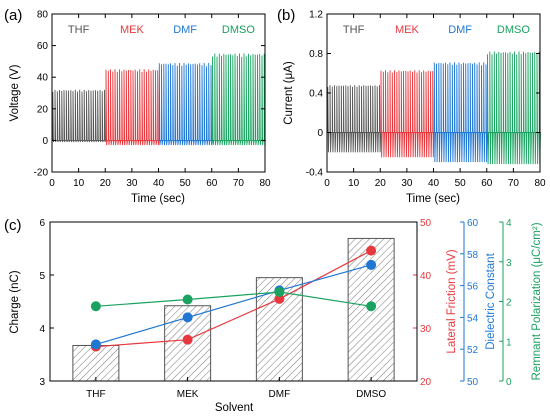 This screenshot has height=416, width=550. What do you see at coordinates (289, 93) in the screenshot?
I see `panel-b-y-label: Current (μA)` at bounding box center [289, 93].